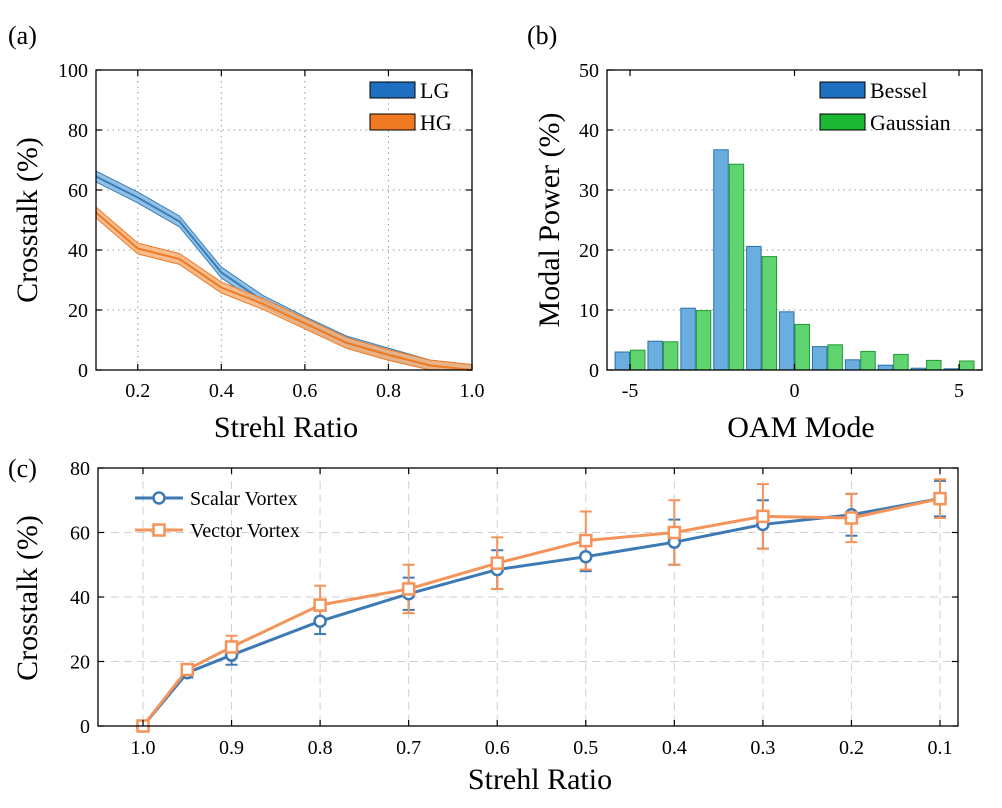 The width and height of the screenshot is (1002, 808). What do you see at coordinates (80, 598) in the screenshot?
I see `c-ytick-label-2: 40` at bounding box center [80, 598].